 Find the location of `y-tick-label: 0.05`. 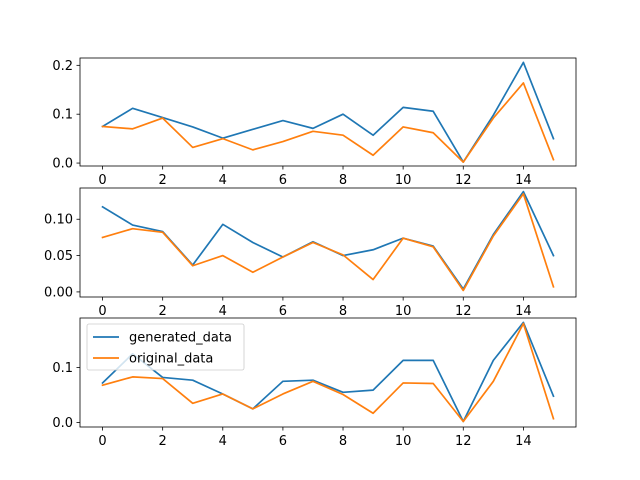

y-tick-label: 0.05 is located at coordinates (58, 256).